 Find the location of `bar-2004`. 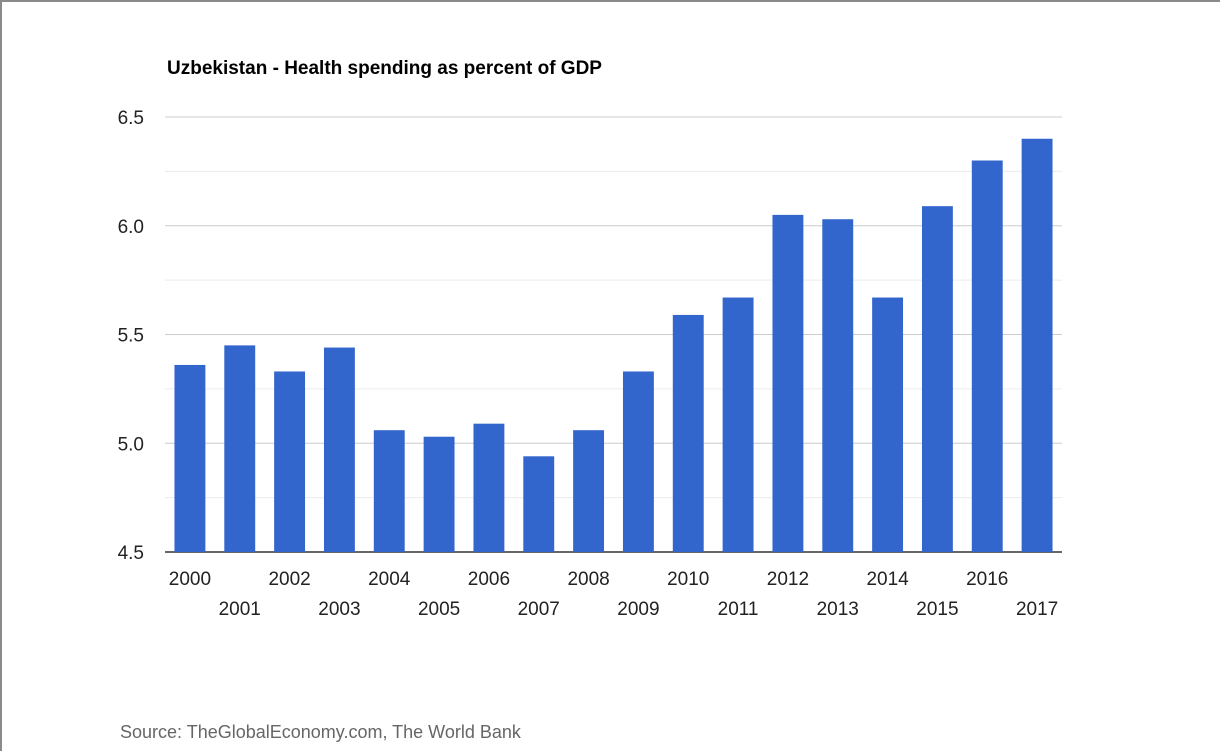

bar-2004 is located at coordinates (389, 491).